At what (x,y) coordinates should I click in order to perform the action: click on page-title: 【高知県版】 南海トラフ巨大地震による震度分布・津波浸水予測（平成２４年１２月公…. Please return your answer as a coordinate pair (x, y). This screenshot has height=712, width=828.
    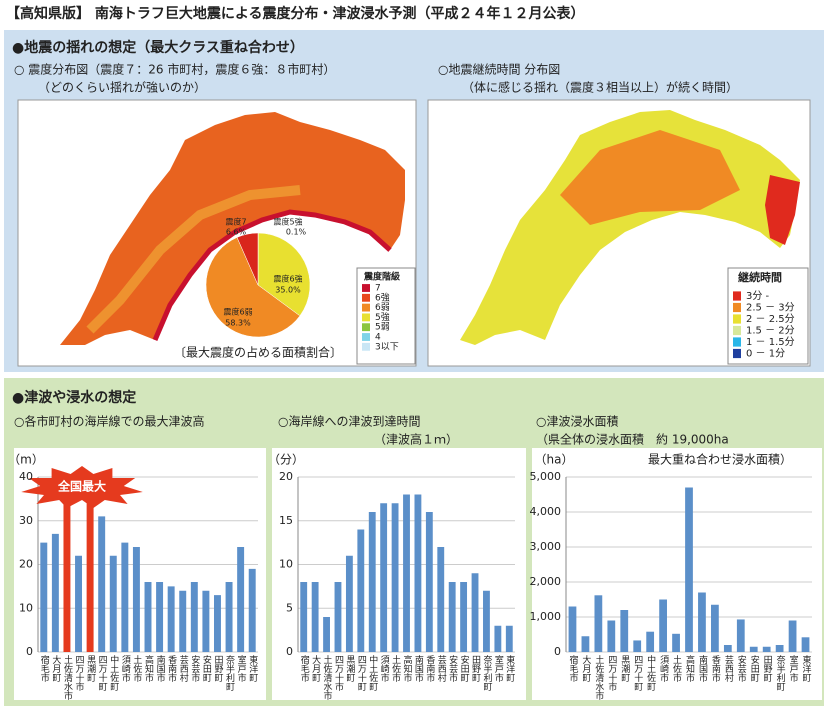
    Looking at the image, I should click on (295, 13).